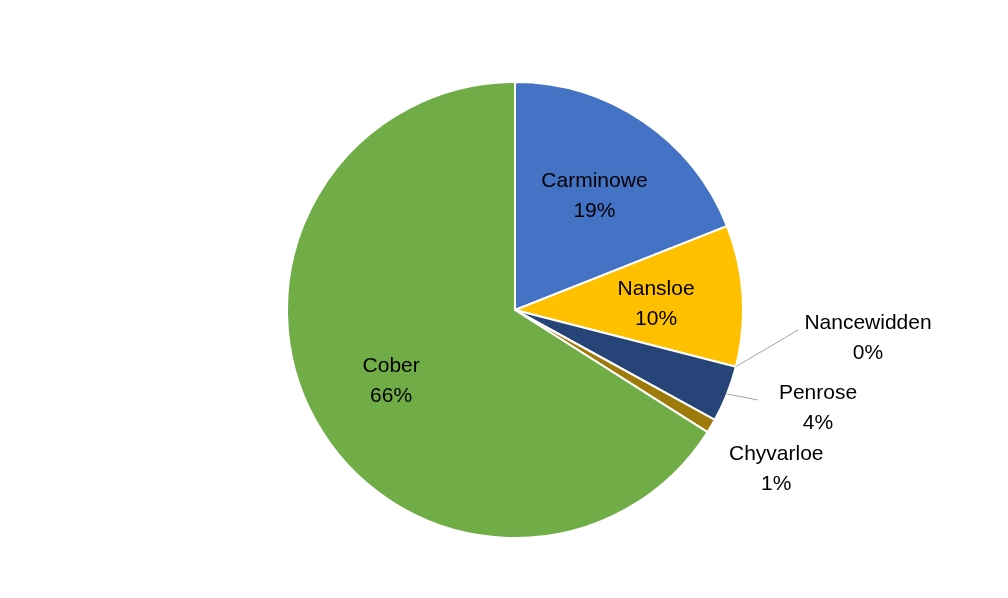 Image resolution: width=1008 pixels, height=598 pixels. What do you see at coordinates (776, 453) in the screenshot?
I see `slice-label: Chyvarloe` at bounding box center [776, 453].